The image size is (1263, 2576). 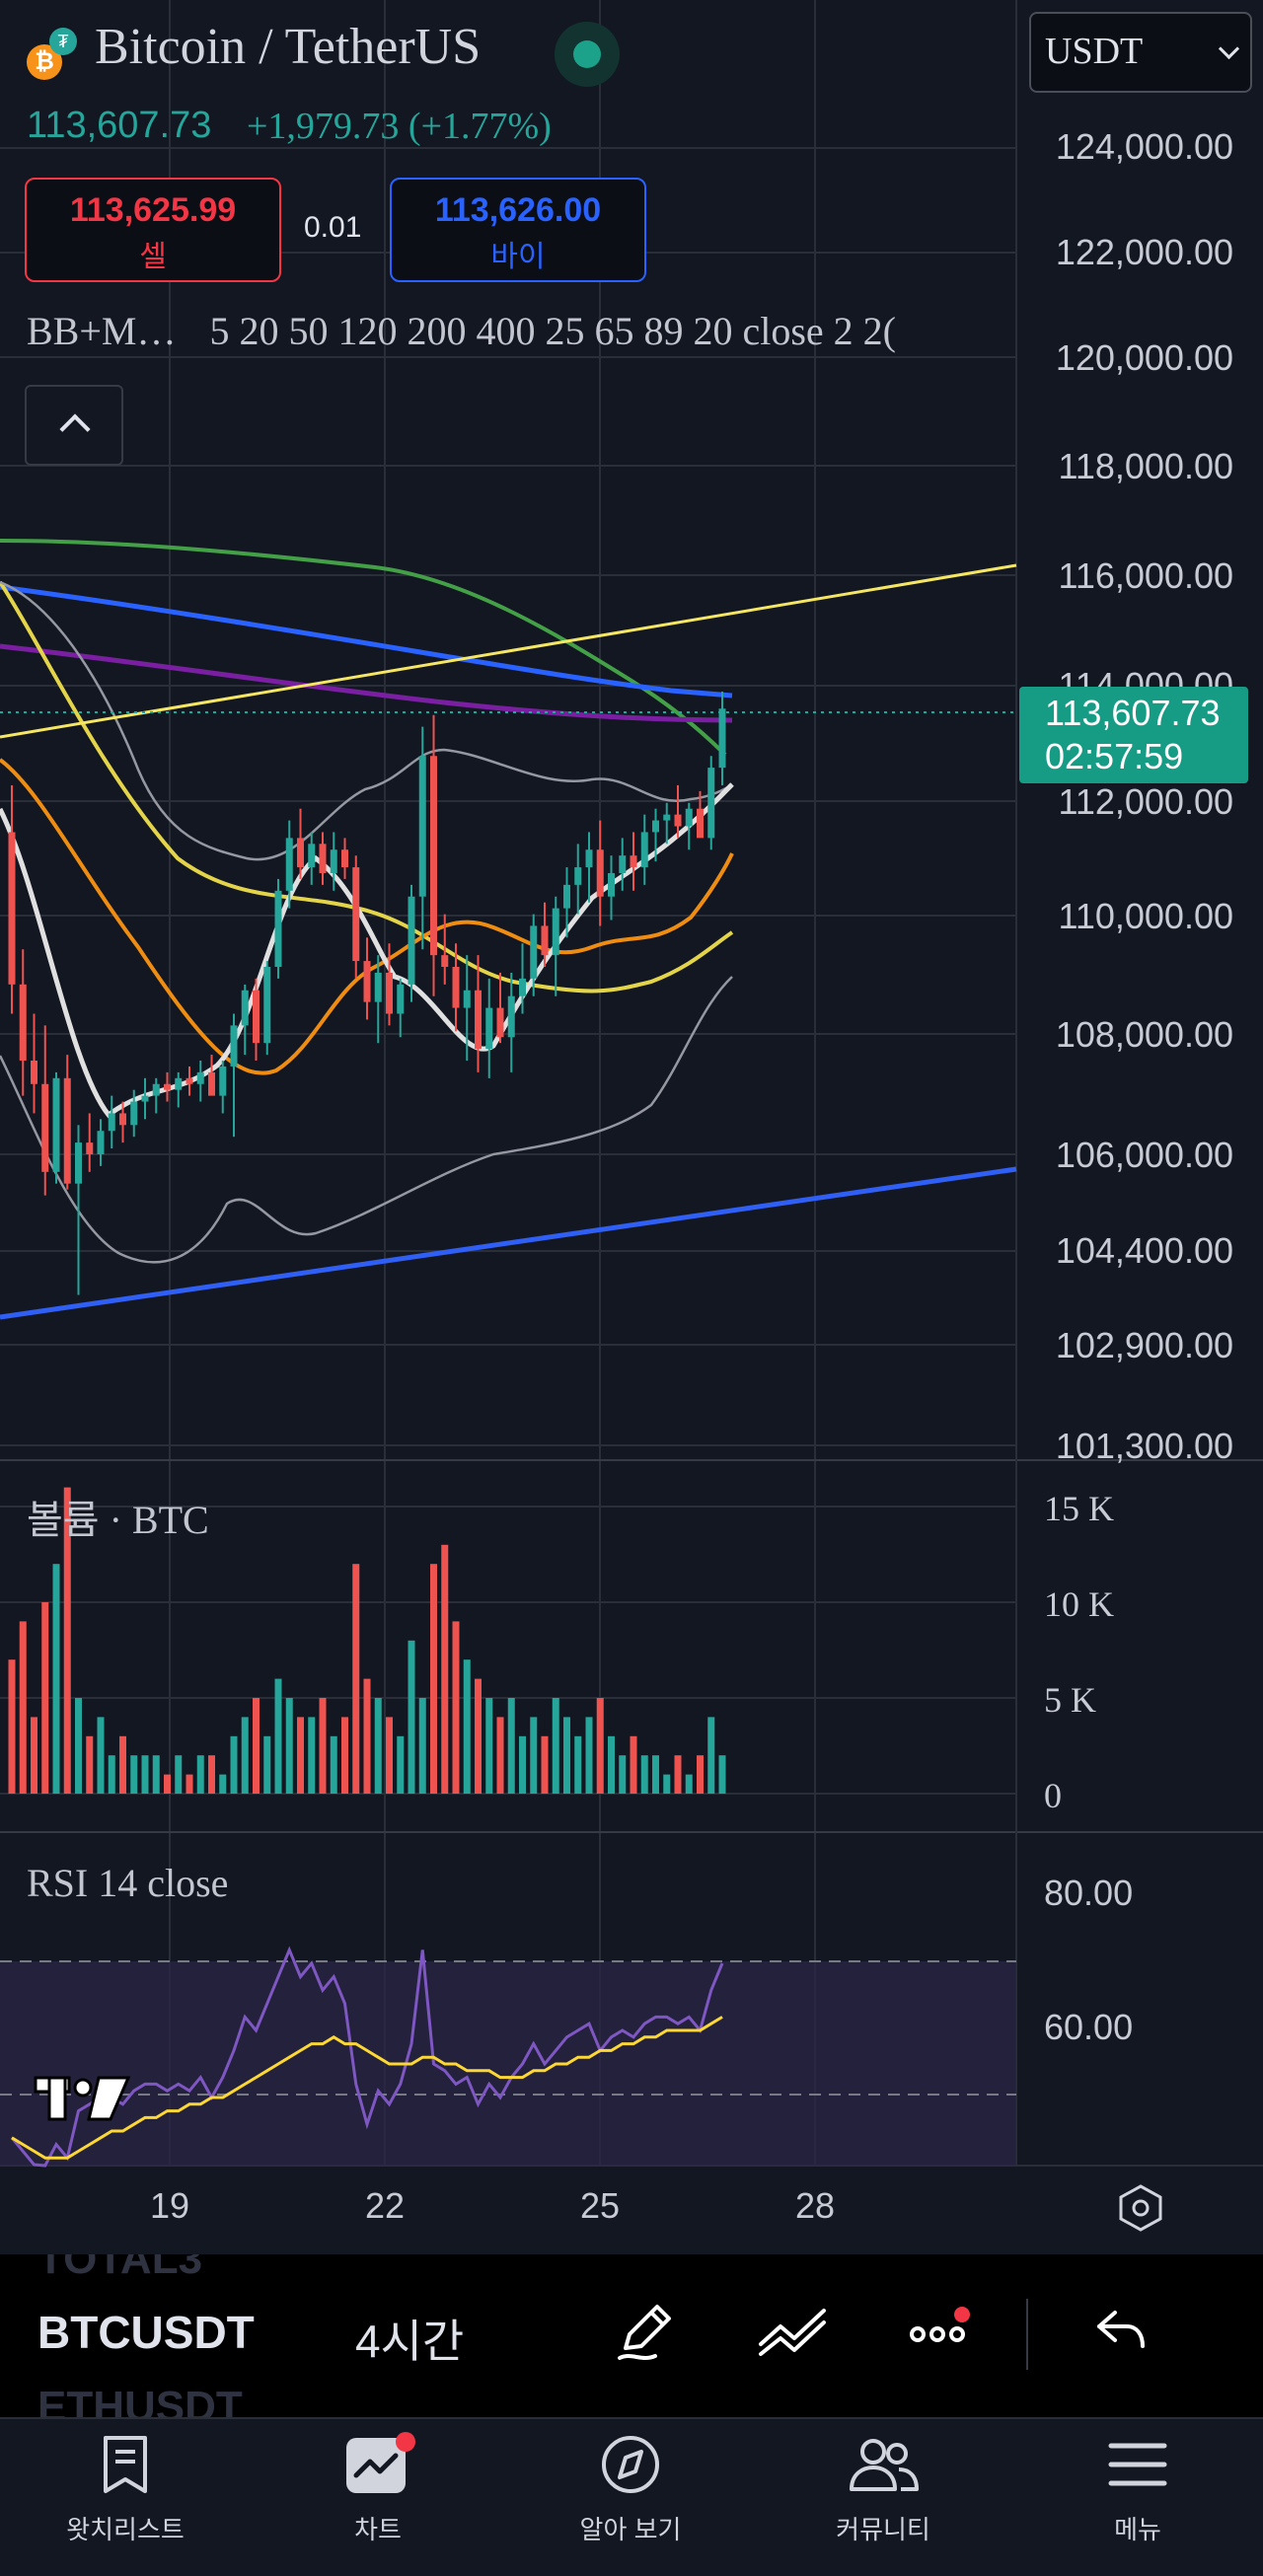 What do you see at coordinates (1070, 1700) in the screenshot?
I see `volume-axis-tick: 5 K` at bounding box center [1070, 1700].